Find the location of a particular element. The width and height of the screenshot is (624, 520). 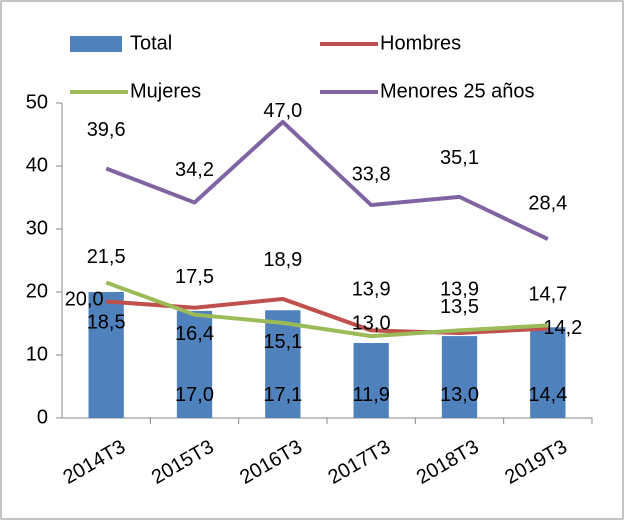

y-tick-label: 10 is located at coordinates (37, 354).